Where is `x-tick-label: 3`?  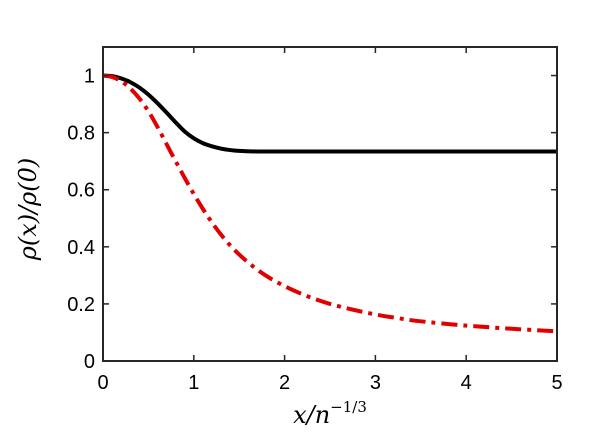 x-tick-label: 3 is located at coordinates (375, 383).